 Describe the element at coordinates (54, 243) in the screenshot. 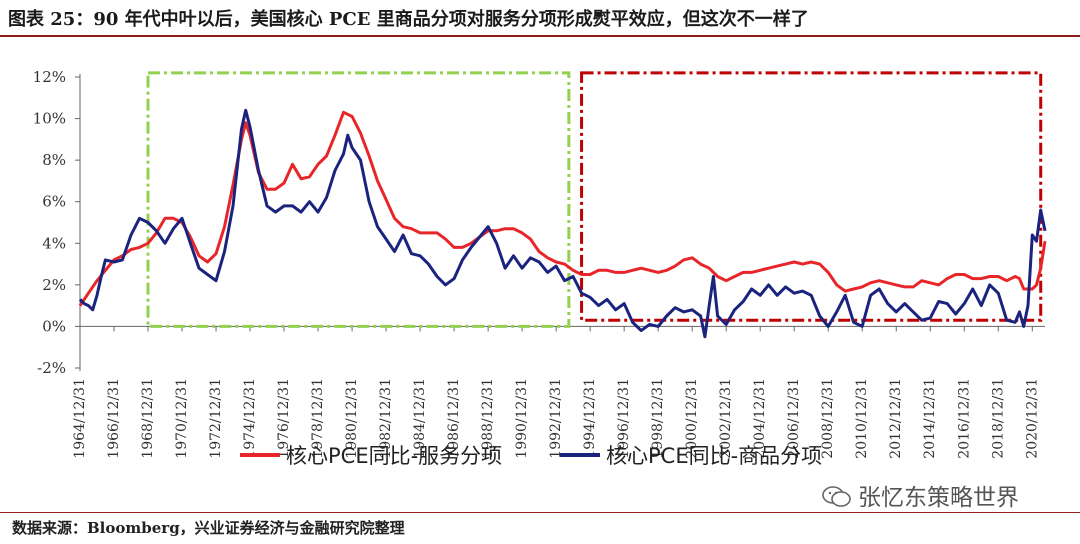

I see `y-tick-label: 4%` at that location.